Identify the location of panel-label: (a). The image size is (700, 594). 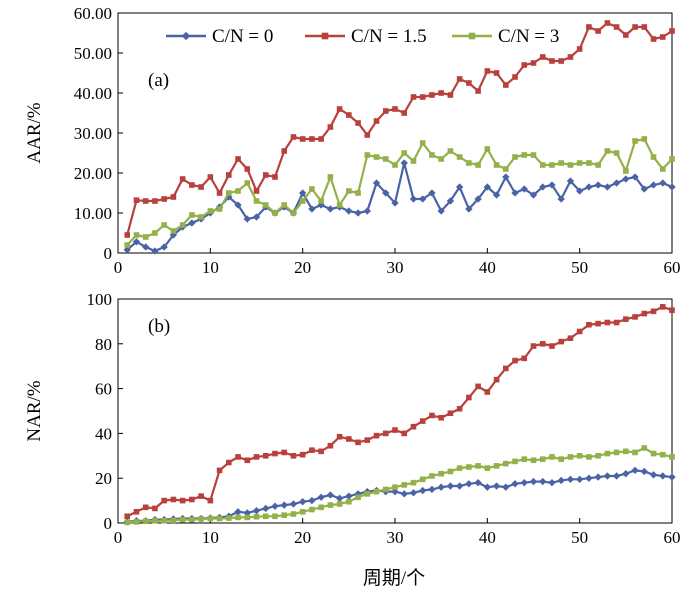
(158, 80).